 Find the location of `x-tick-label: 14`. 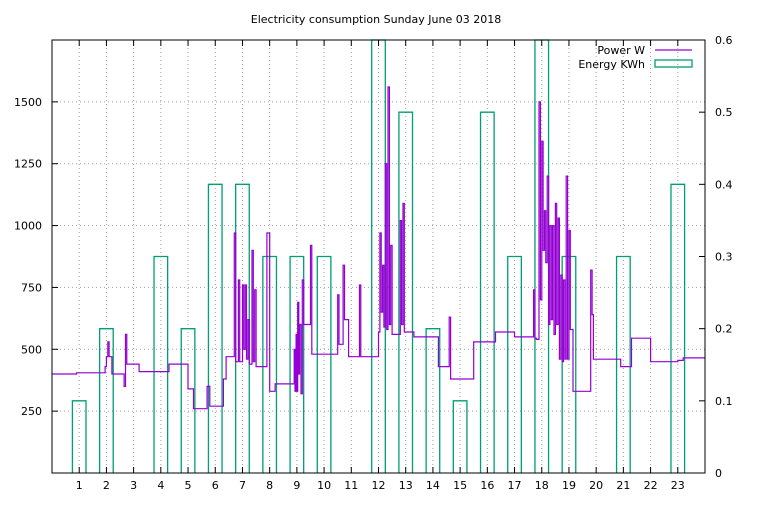

x-tick-label: 14 is located at coordinates (433, 485).